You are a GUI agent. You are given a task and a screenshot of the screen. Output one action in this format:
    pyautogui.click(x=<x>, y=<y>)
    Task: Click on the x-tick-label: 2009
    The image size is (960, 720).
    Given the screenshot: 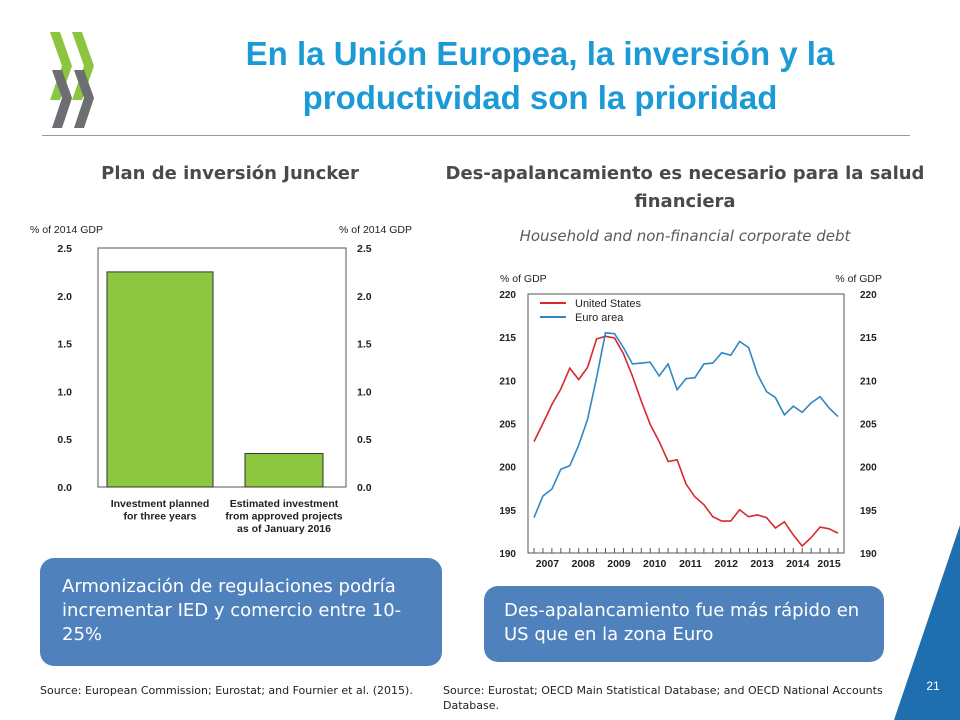 What is the action you would take?
    pyautogui.click(x=619, y=564)
    